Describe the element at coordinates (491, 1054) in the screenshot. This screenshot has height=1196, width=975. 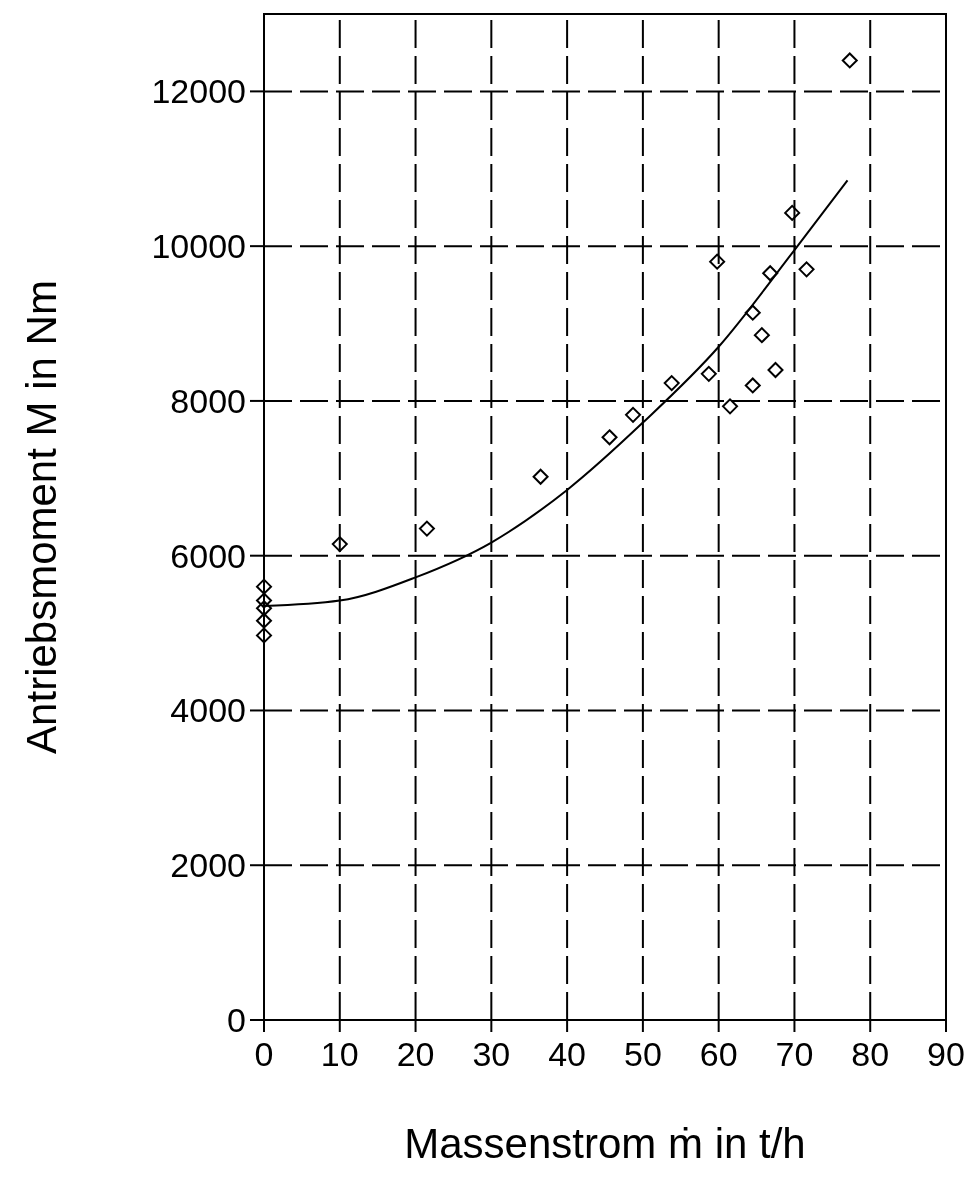
I see `x-tick-label: 30` at that location.